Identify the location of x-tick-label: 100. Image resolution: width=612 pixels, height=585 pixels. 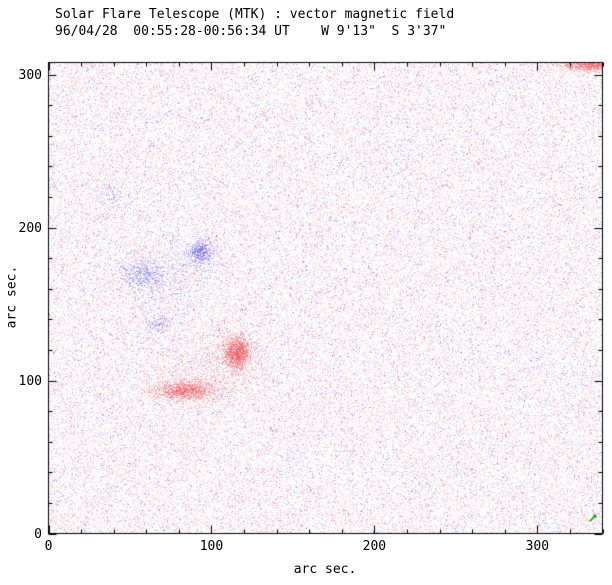
(211, 546).